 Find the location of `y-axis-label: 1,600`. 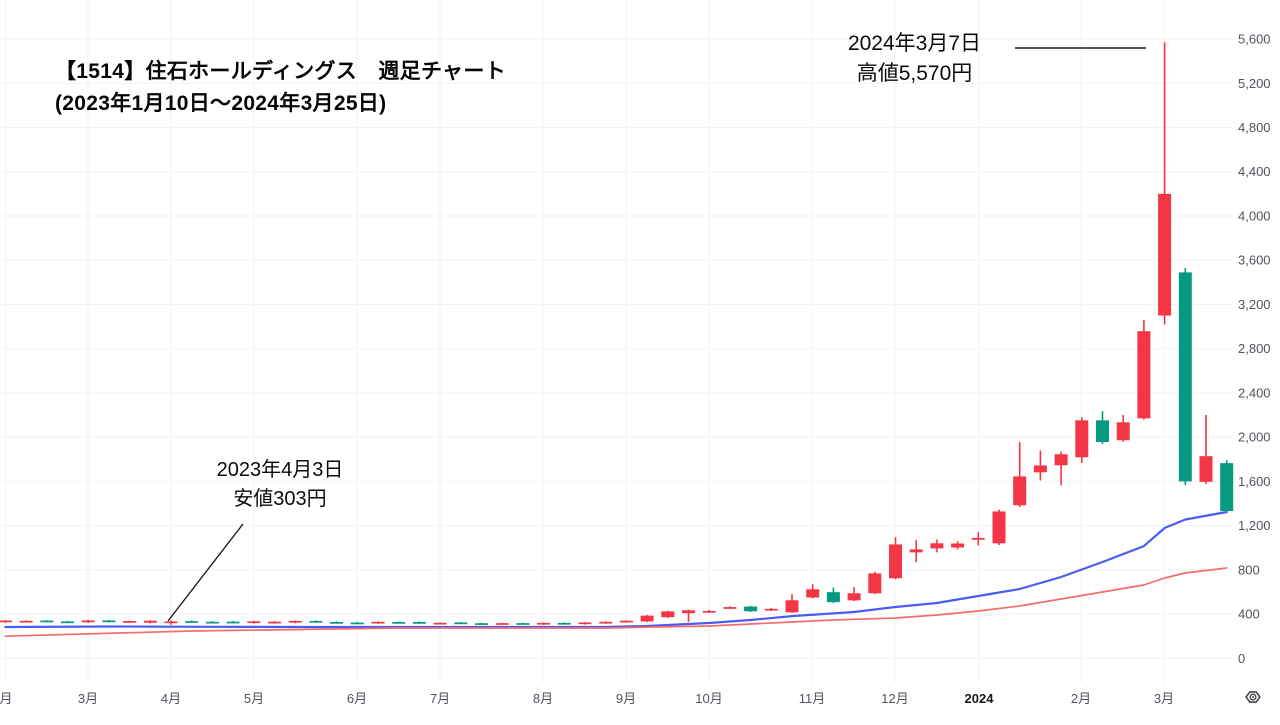

y-axis-label: 1,600 is located at coordinates (1254, 481).